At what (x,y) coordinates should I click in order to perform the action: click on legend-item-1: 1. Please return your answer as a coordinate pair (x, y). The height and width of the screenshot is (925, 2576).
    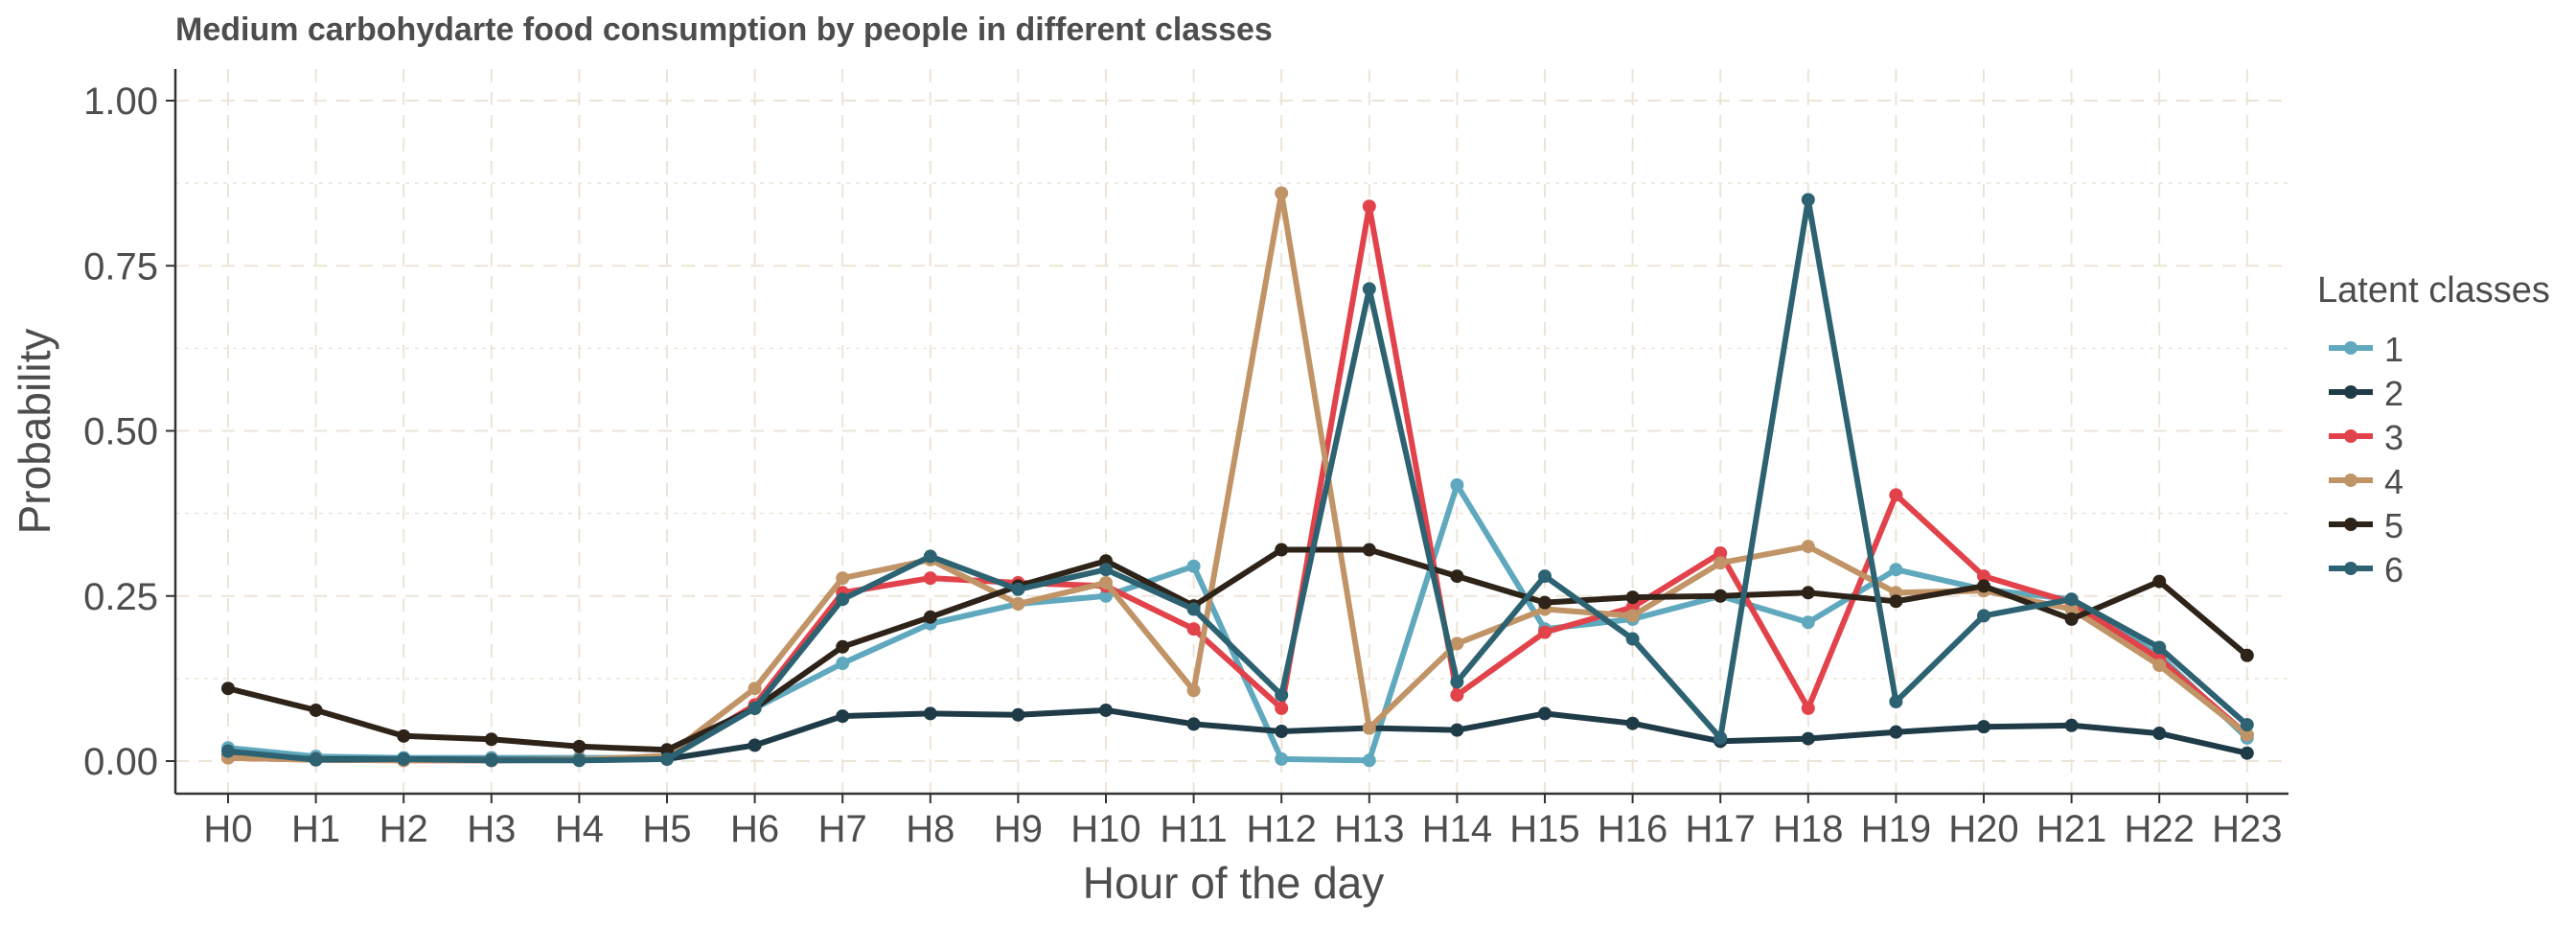
    Looking at the image, I should click on (2366, 349).